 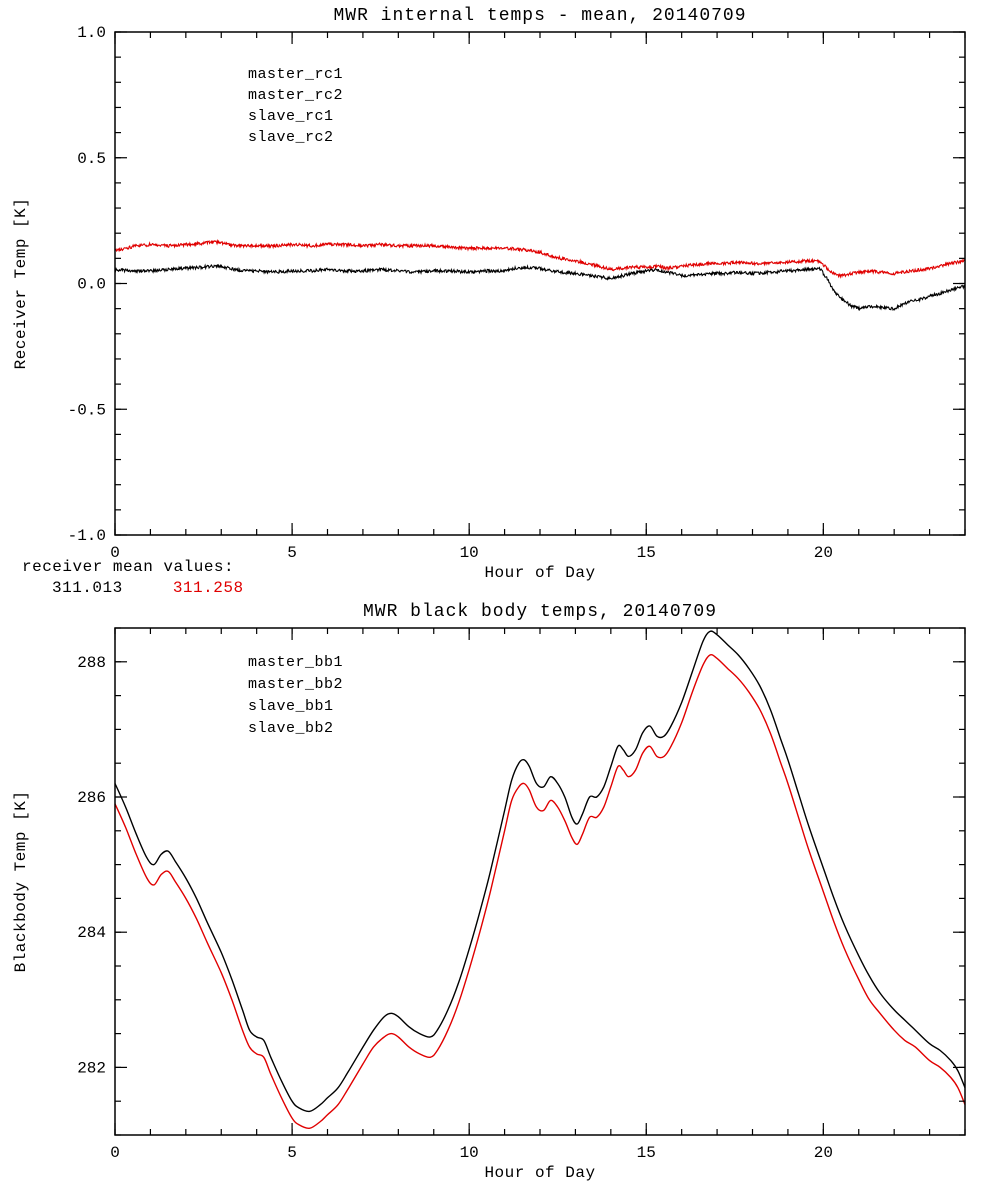 I want to click on legend-item-master_bb2: master_bb2, so click(x=295, y=684).